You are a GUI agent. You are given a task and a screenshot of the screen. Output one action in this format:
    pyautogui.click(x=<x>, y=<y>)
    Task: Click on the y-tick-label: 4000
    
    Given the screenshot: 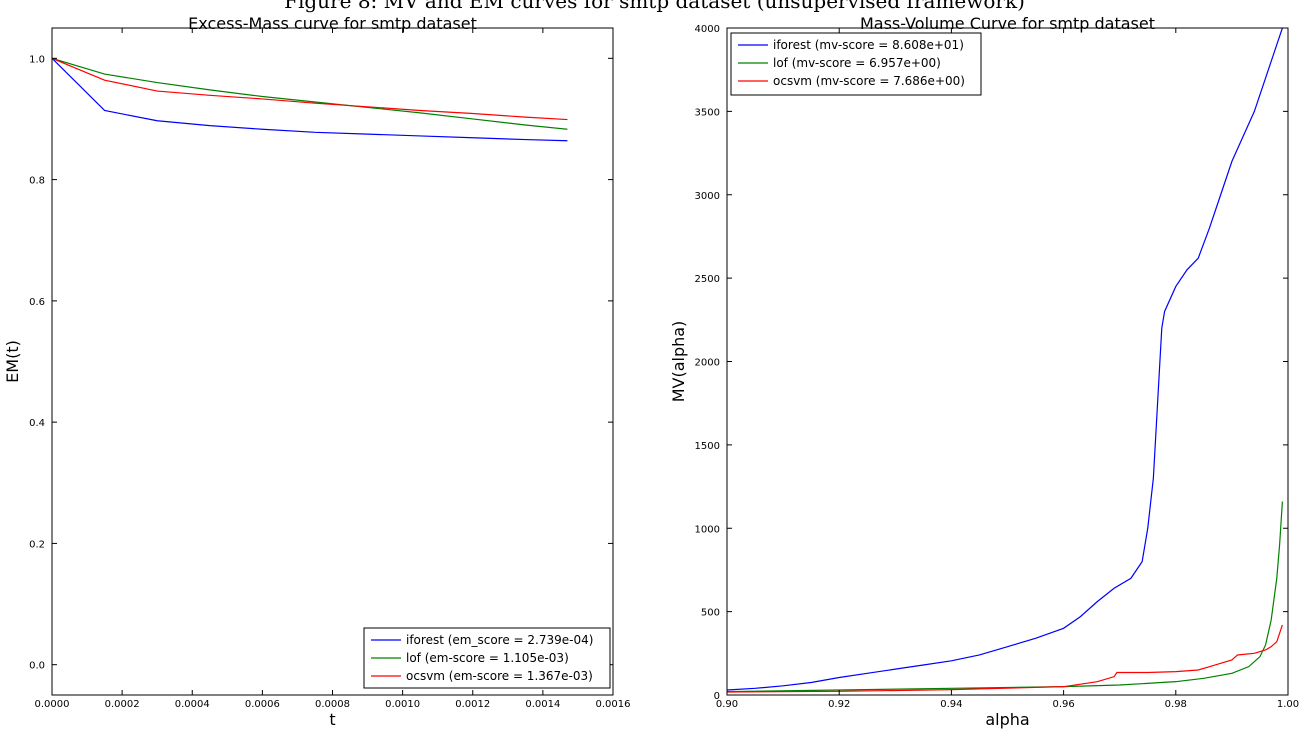 What is the action you would take?
    pyautogui.click(x=707, y=29)
    